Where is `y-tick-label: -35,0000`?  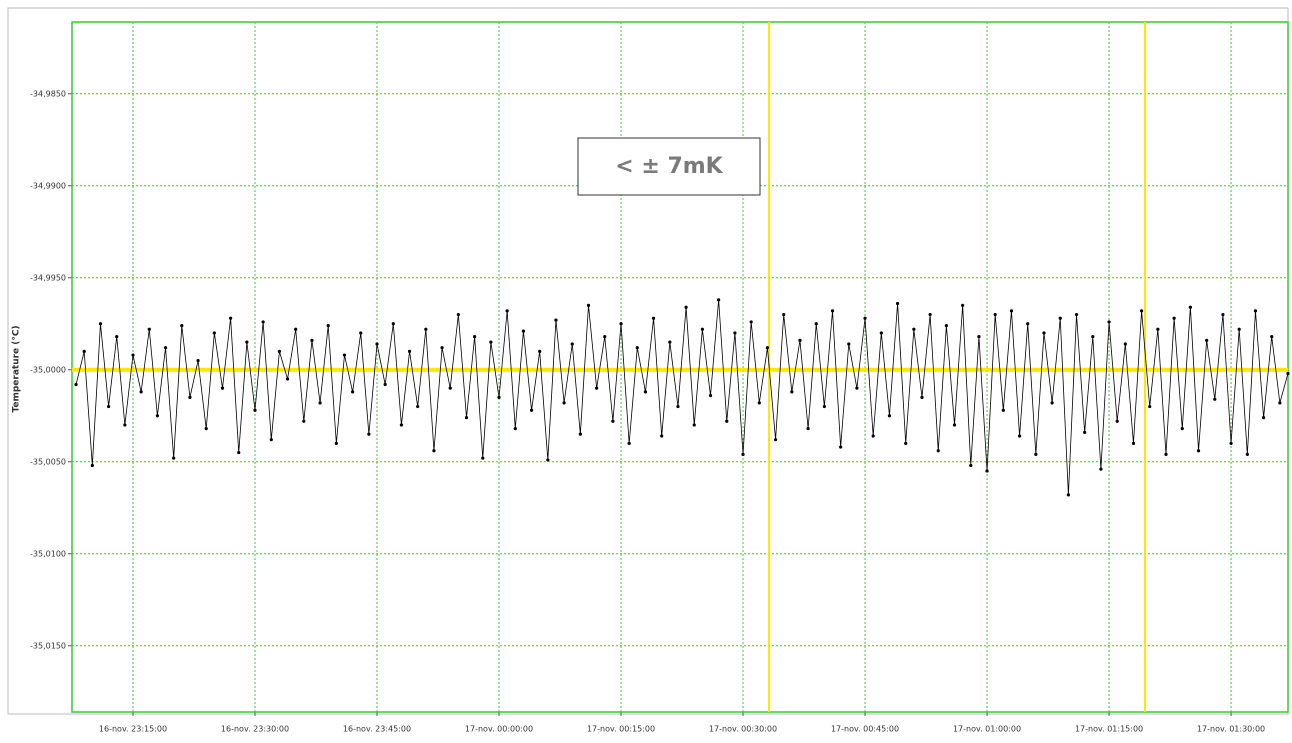
y-tick-label: -35,0000 is located at coordinates (48, 369).